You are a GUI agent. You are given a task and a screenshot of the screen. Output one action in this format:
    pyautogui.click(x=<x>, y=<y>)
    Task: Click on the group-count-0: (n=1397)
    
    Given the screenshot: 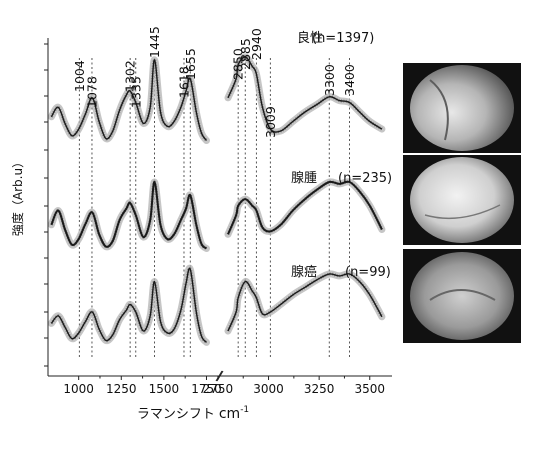 What is the action you would take?
    pyautogui.click(x=343, y=38)
    